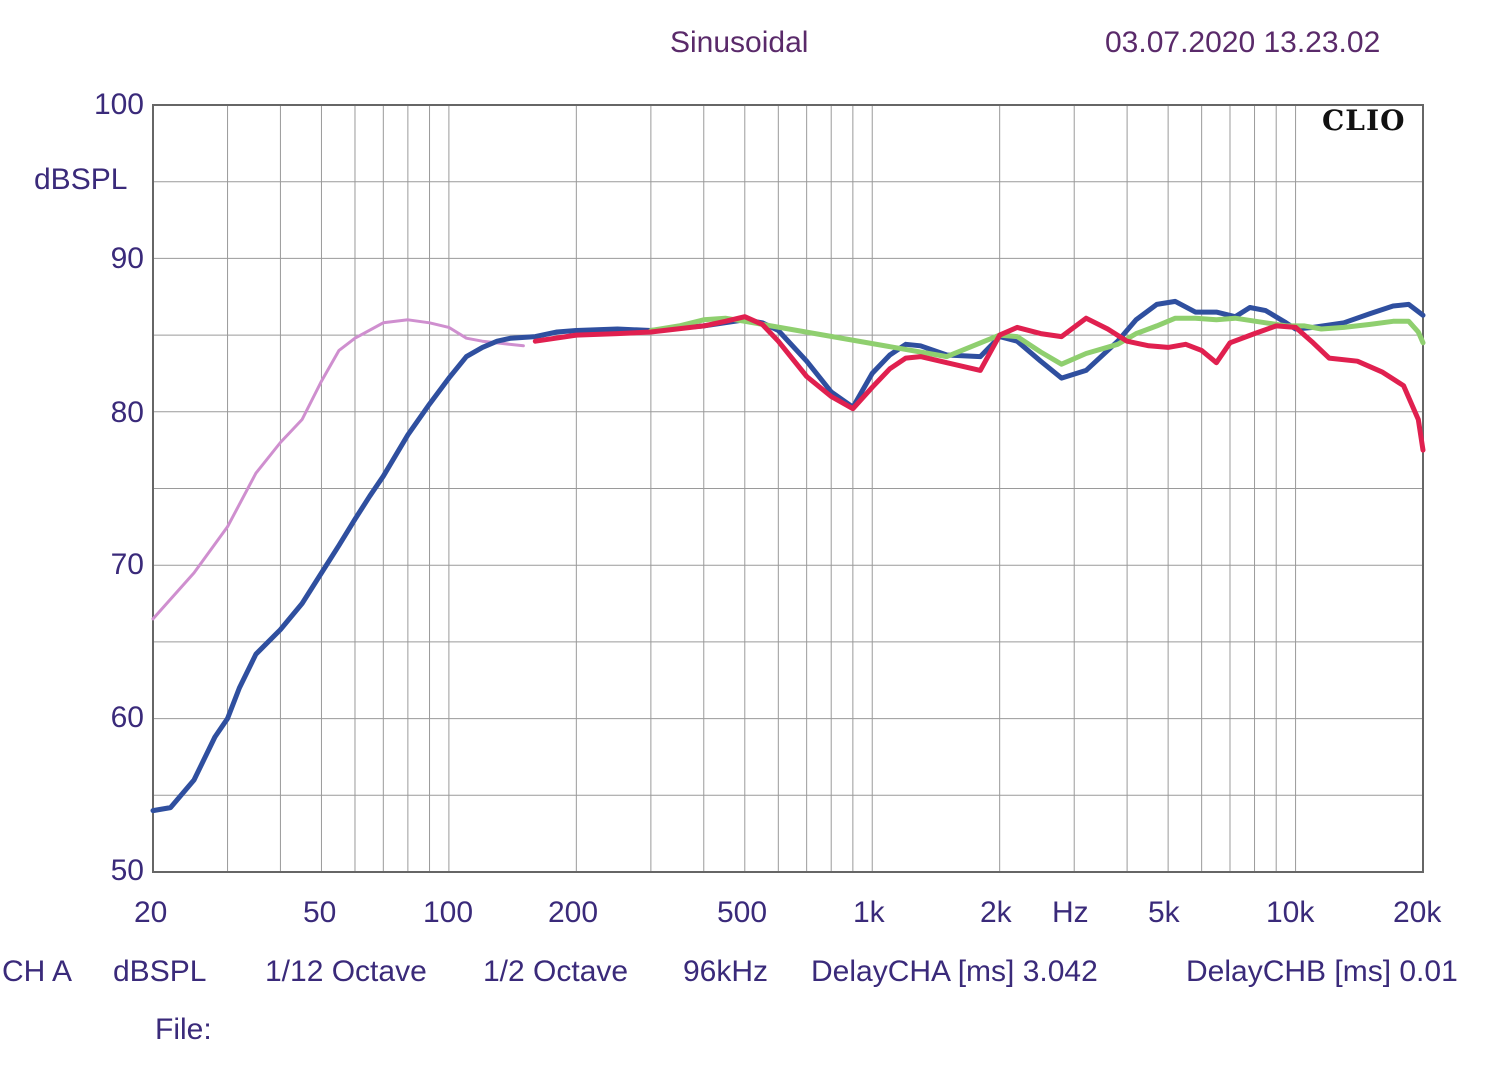 Image resolution: width=1500 pixels, height=1074 pixels. What do you see at coordinates (81, 179) in the screenshot?
I see `y-axis-label: dBSPL` at bounding box center [81, 179].